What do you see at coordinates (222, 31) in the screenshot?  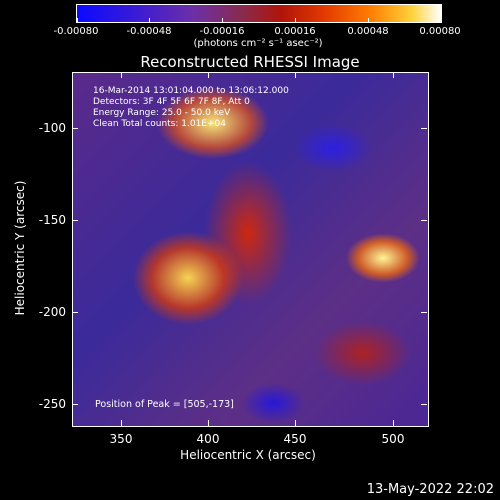 I see `colorbar-label: -0.00016` at bounding box center [222, 31].